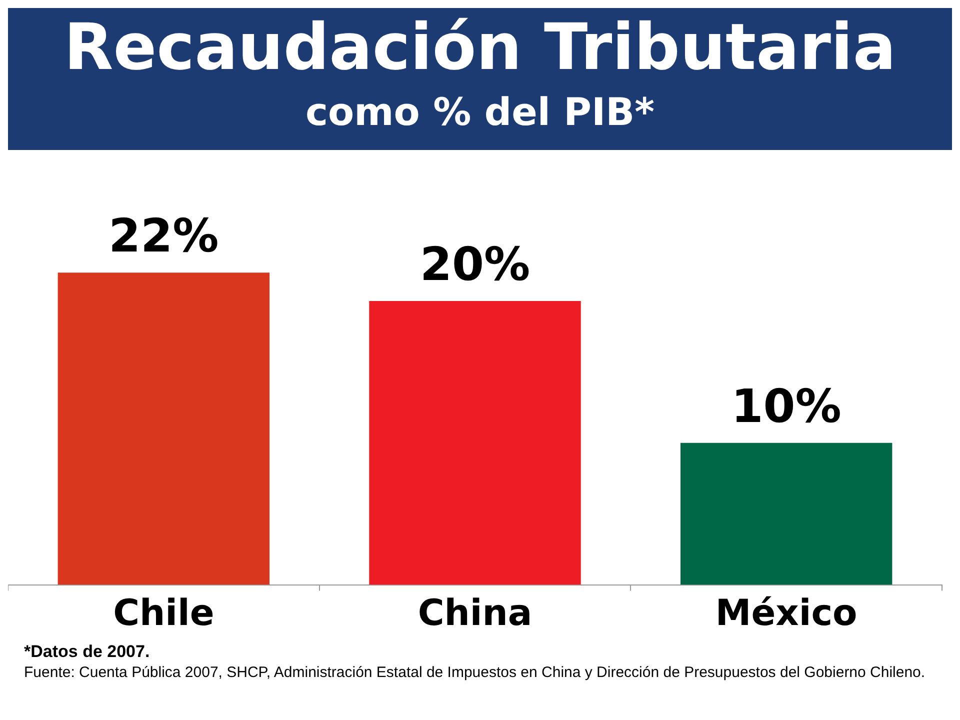 This screenshot has height=720, width=960. What do you see at coordinates (480, 112) in the screenshot?
I see `chart-subtitle: como % del PIB*` at bounding box center [480, 112].